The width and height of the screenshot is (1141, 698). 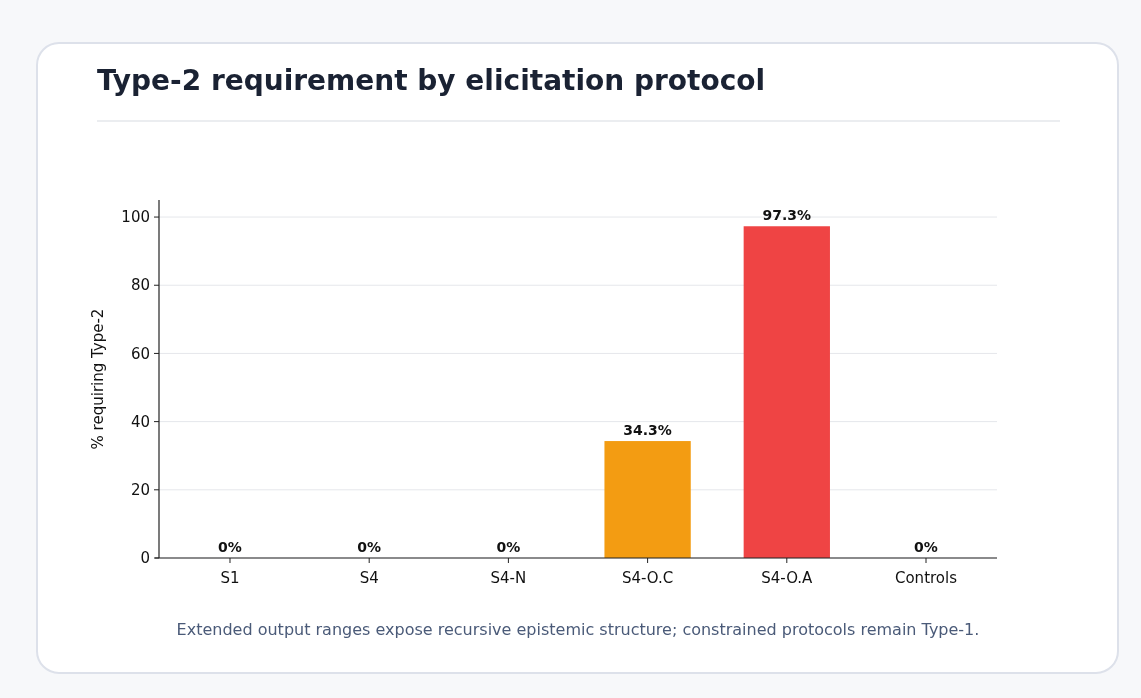 What do you see at coordinates (926, 578) in the screenshot?
I see `x-tick-label: Controls` at bounding box center [926, 578].